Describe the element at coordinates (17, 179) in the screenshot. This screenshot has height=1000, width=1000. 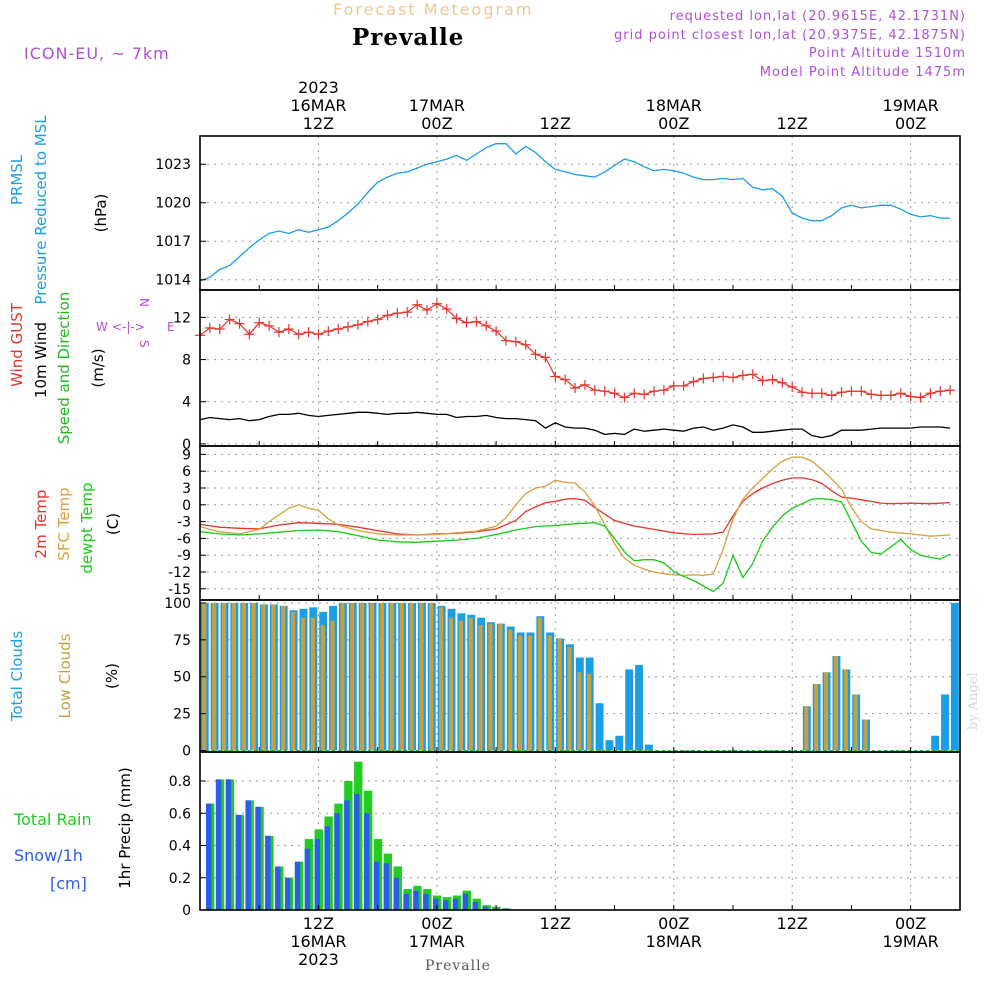
I see `y-axis-label: PRMSL` at that location.